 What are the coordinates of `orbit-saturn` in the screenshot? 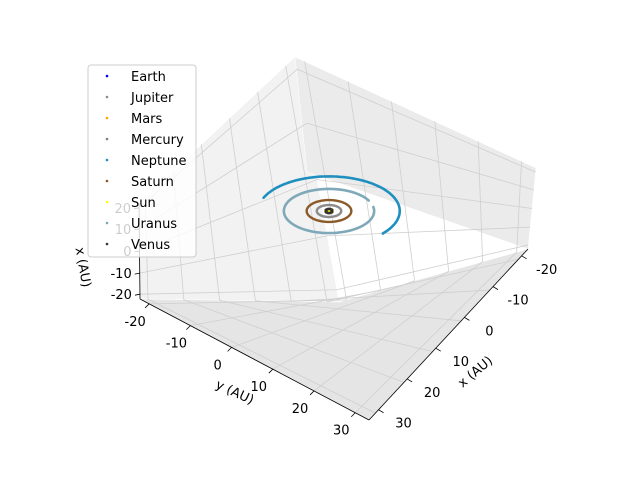 It's located at (329, 211).